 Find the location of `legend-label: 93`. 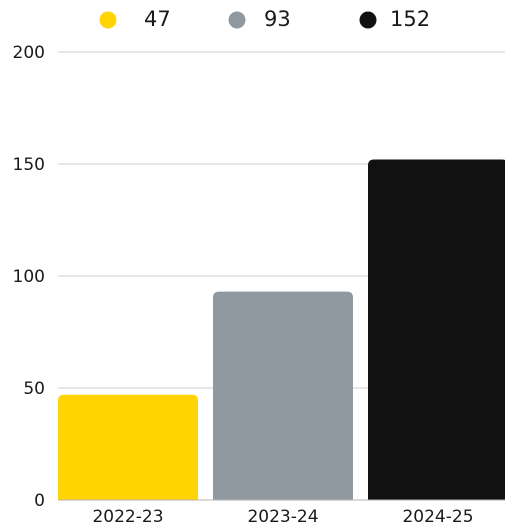

legend-label: 93 is located at coordinates (277, 19).